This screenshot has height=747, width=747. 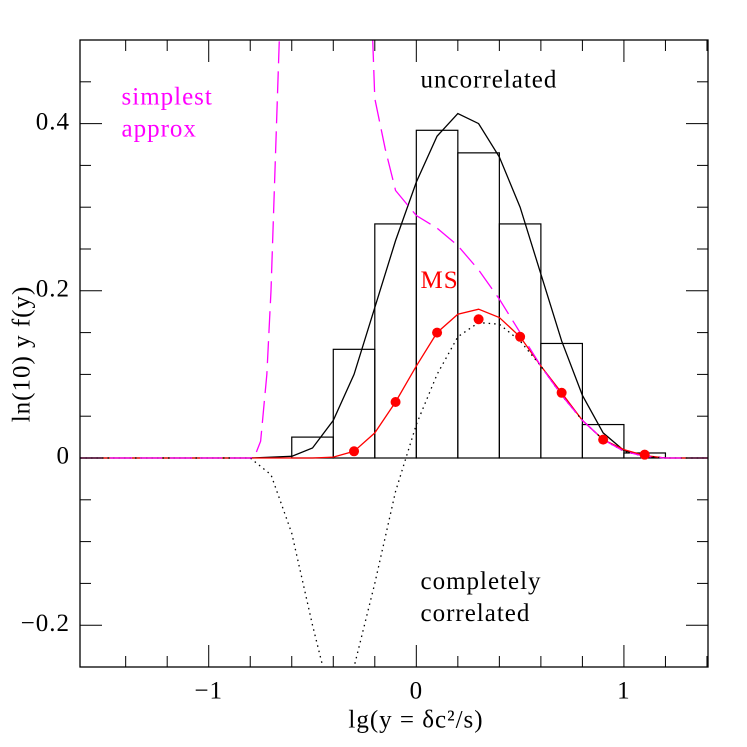 I want to click on x-tick-label: −1, so click(x=208, y=691).